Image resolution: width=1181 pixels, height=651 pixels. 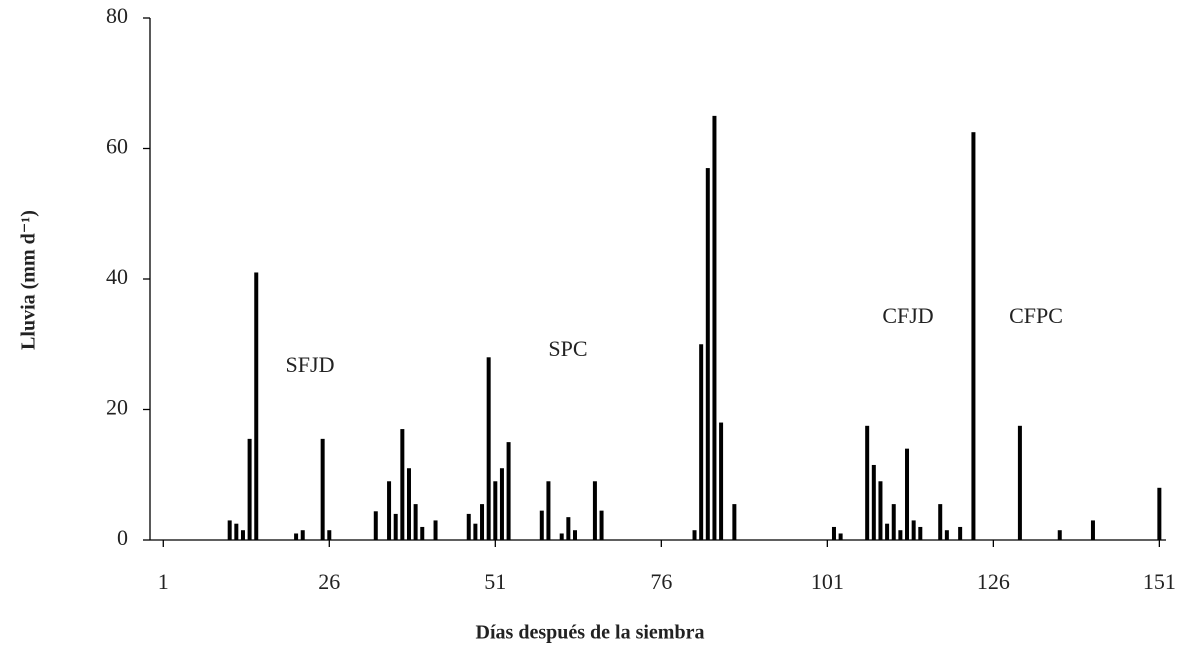 I want to click on x-tick-label: 101, so click(x=827, y=581).